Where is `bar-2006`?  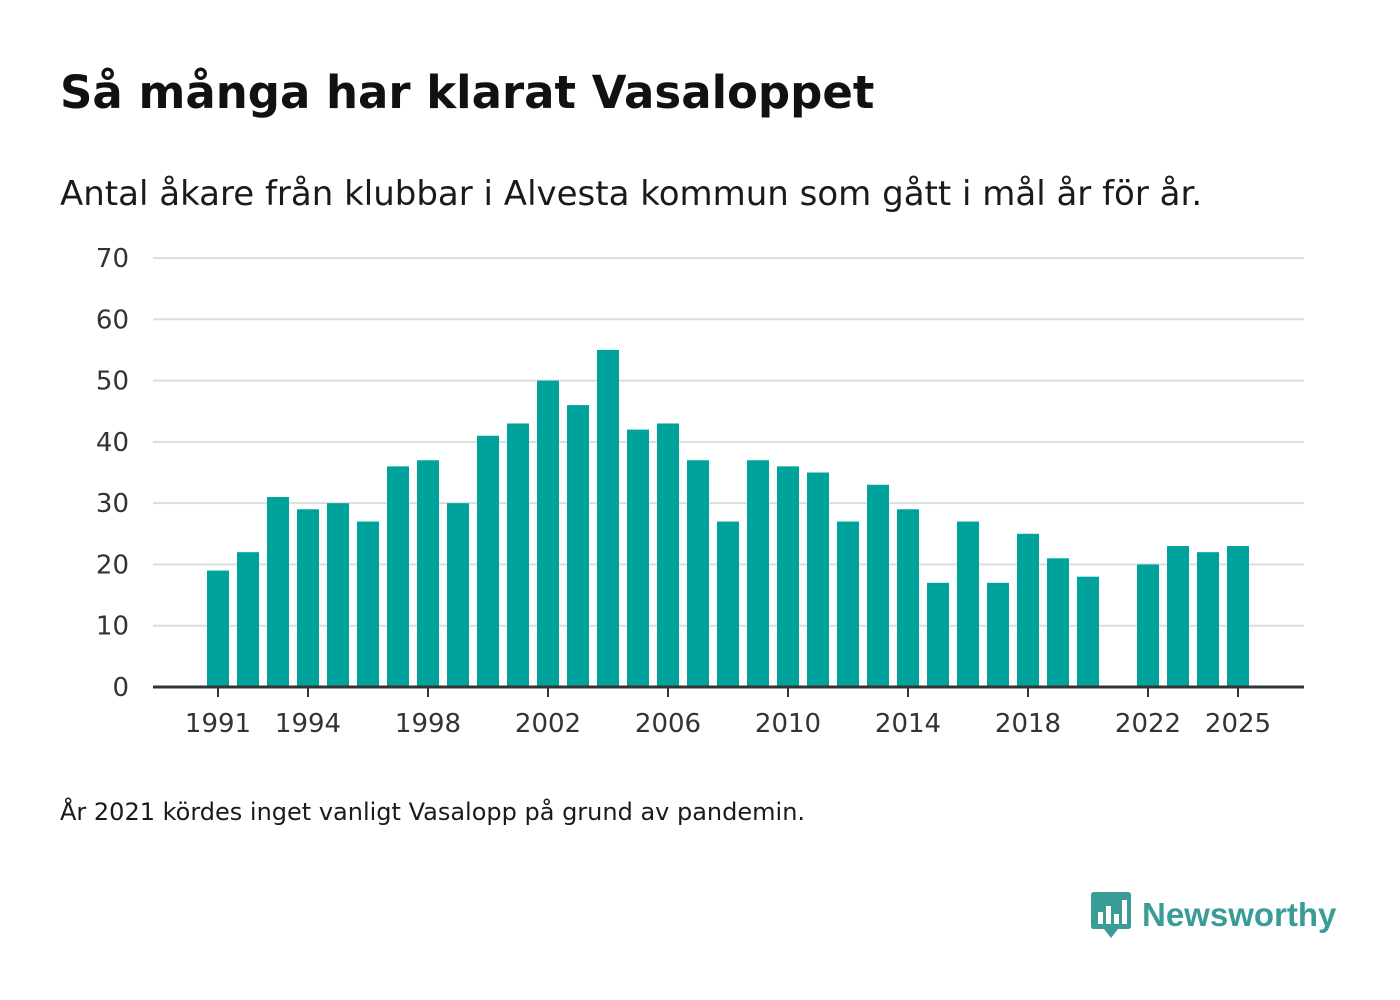
bar-2006 is located at coordinates (668, 555).